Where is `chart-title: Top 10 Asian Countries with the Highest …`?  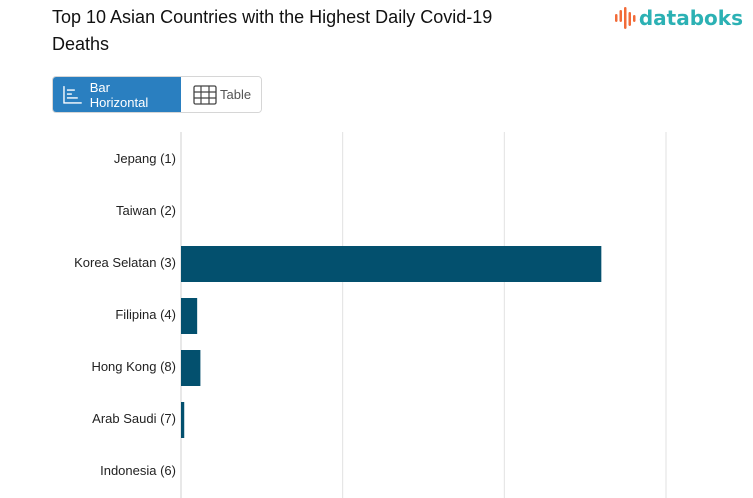
chart-title: Top 10 Asian Countries with the Highest … is located at coordinates (272, 30).